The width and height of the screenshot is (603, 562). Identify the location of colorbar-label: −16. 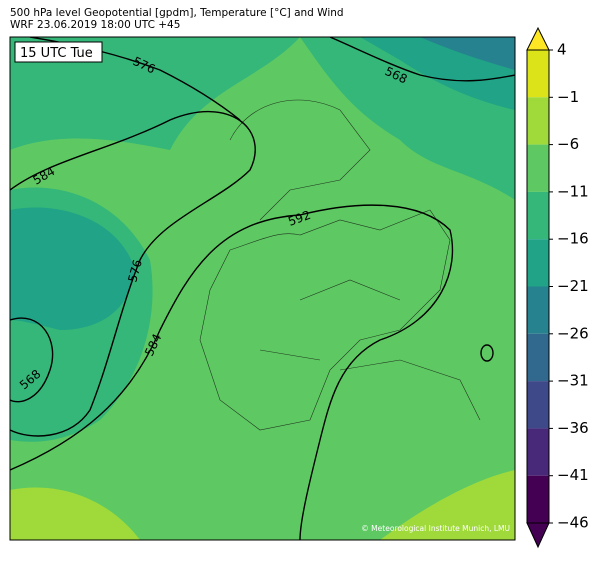
(573, 239).